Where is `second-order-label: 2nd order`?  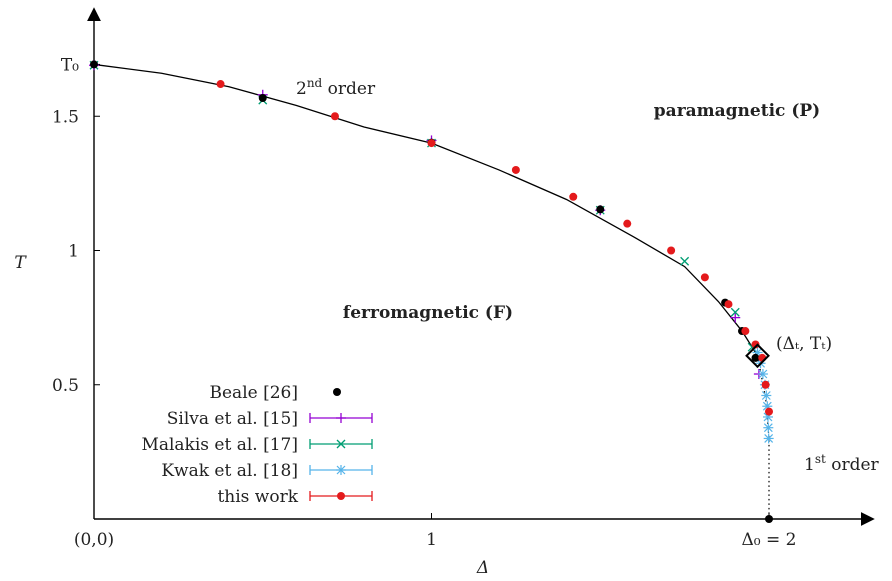
second-order-label: 2nd order is located at coordinates (336, 87).